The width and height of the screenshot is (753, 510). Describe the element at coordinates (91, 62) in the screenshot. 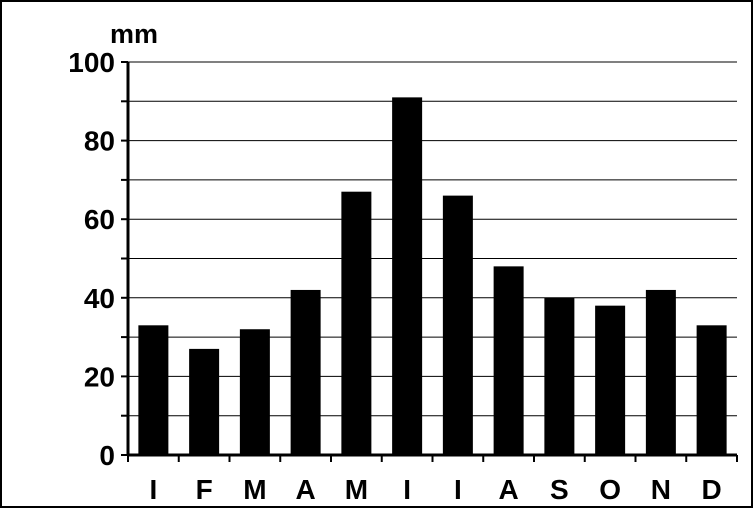

I see `y-tick-label: 100` at that location.